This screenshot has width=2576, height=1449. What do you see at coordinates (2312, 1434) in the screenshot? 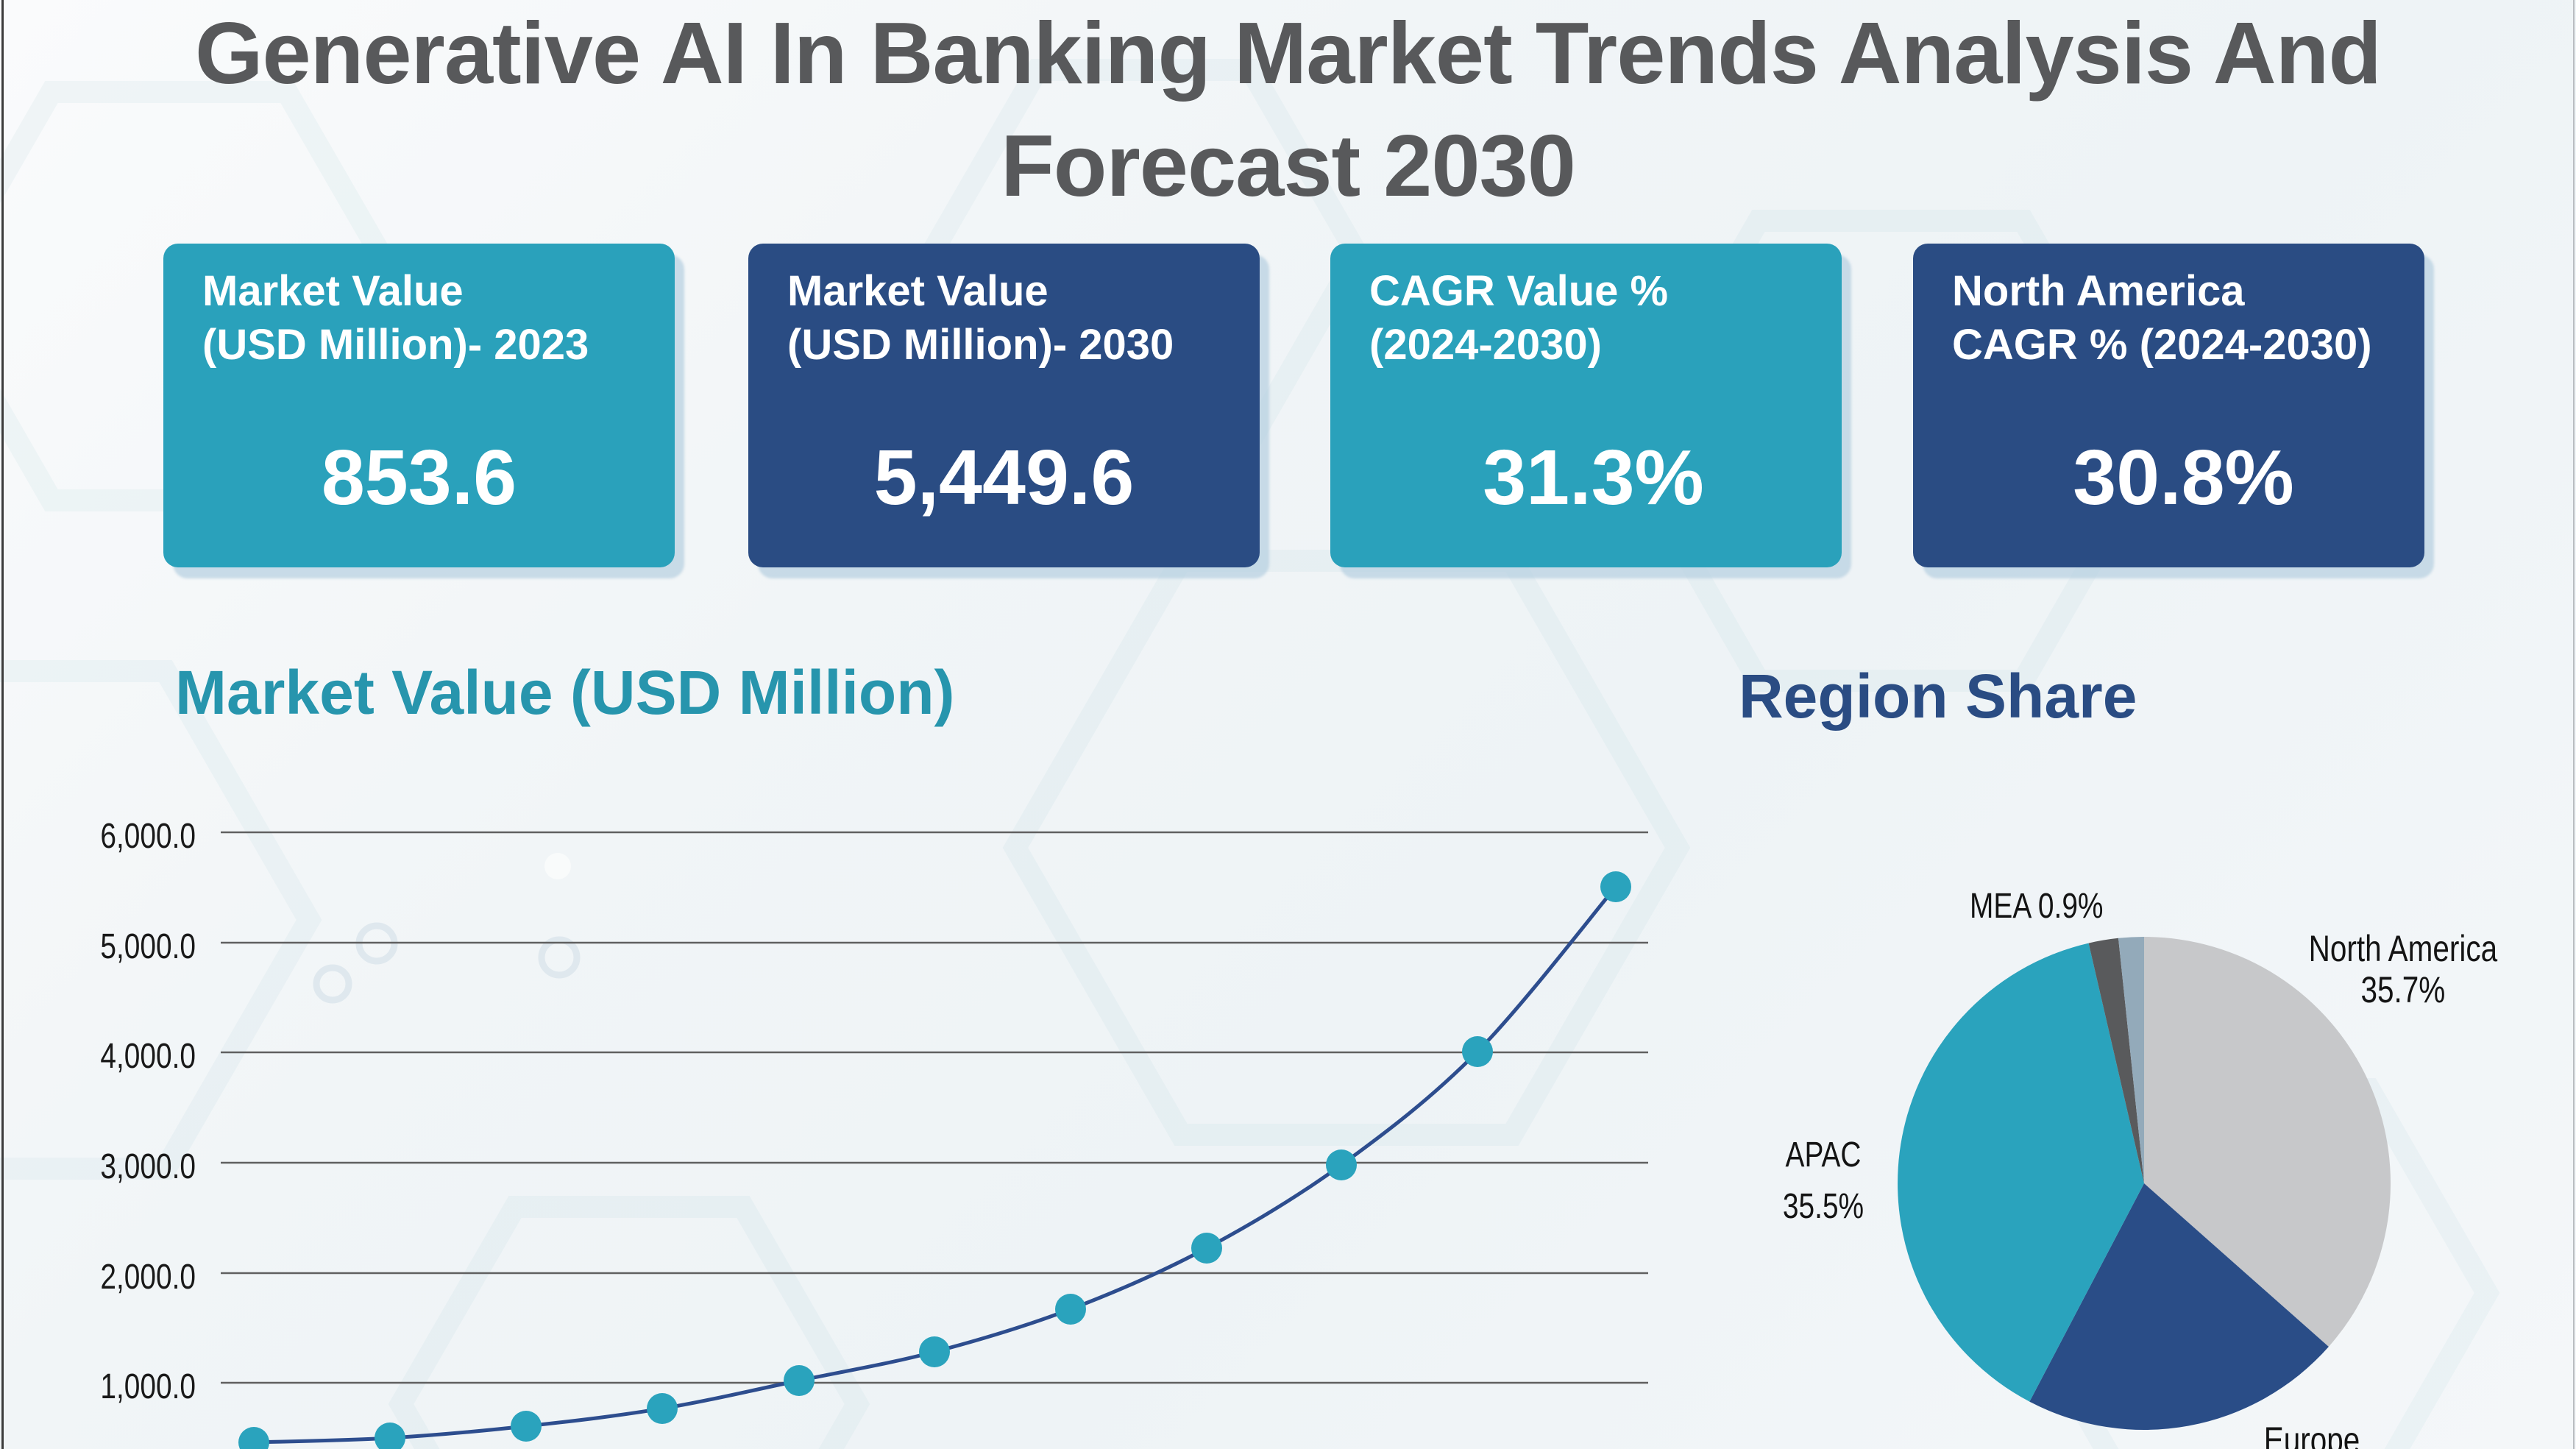
I see `svg-text: Europe` at bounding box center [2312, 1434].